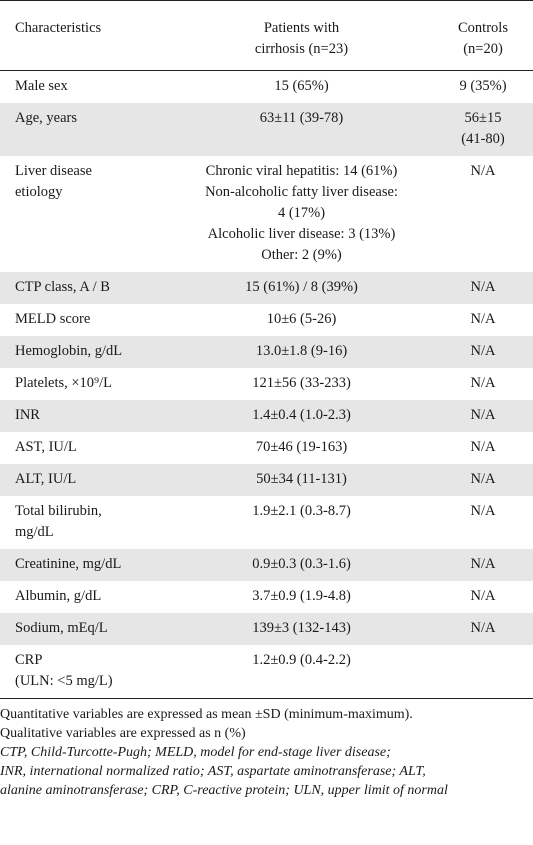  I want to click on row-patients-value-line: 10±6 (5-26), so click(301, 319).